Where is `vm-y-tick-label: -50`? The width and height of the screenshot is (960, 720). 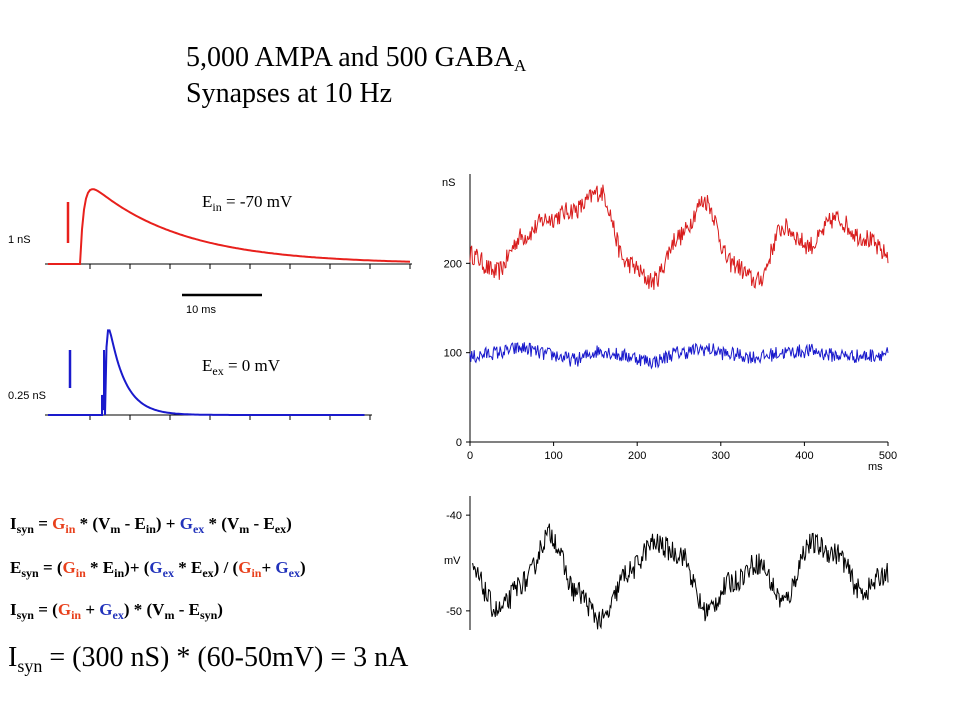 vm-y-tick-label: -50 is located at coordinates (454, 612).